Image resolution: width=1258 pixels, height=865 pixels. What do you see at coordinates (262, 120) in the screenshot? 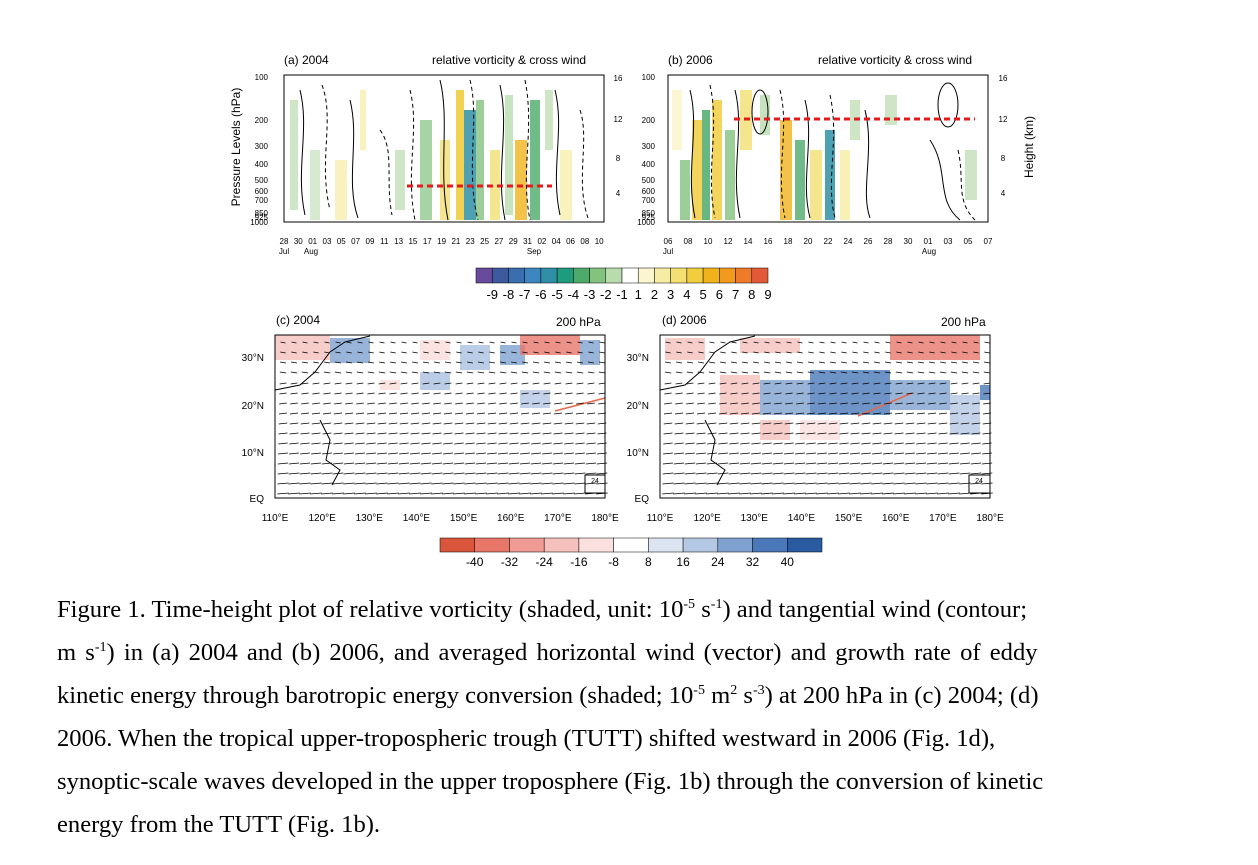
I see `pressure-tick-a: 200` at bounding box center [262, 120].